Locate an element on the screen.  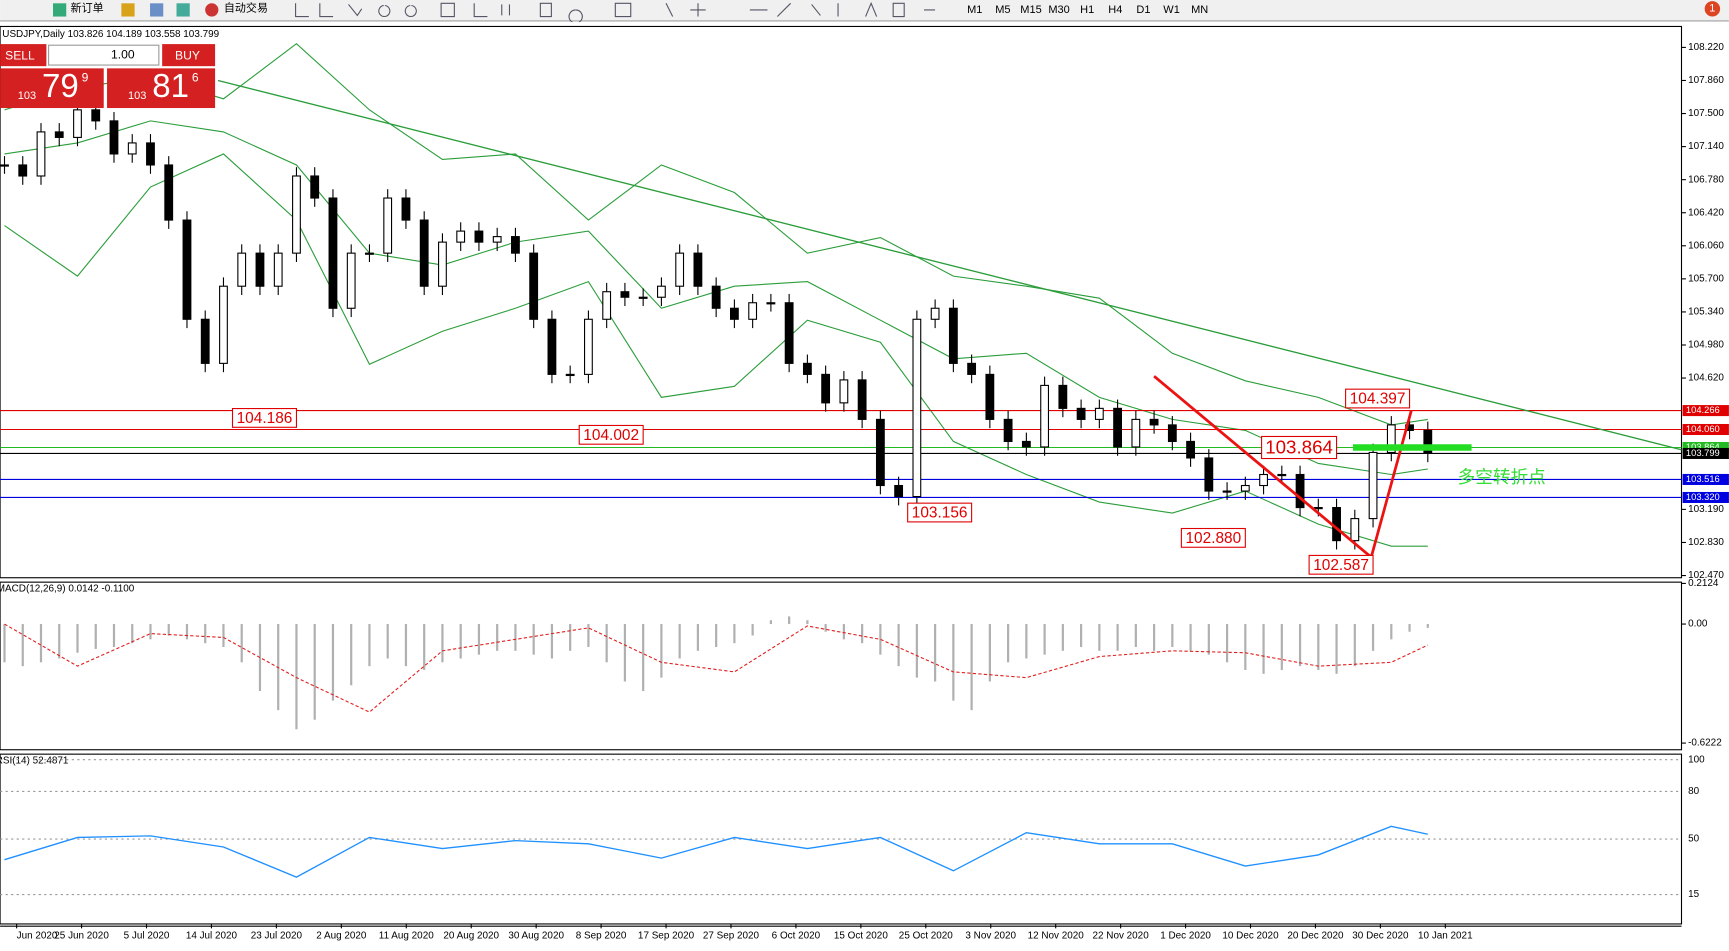
timeframe-button: M15 is located at coordinates (1030, 10).